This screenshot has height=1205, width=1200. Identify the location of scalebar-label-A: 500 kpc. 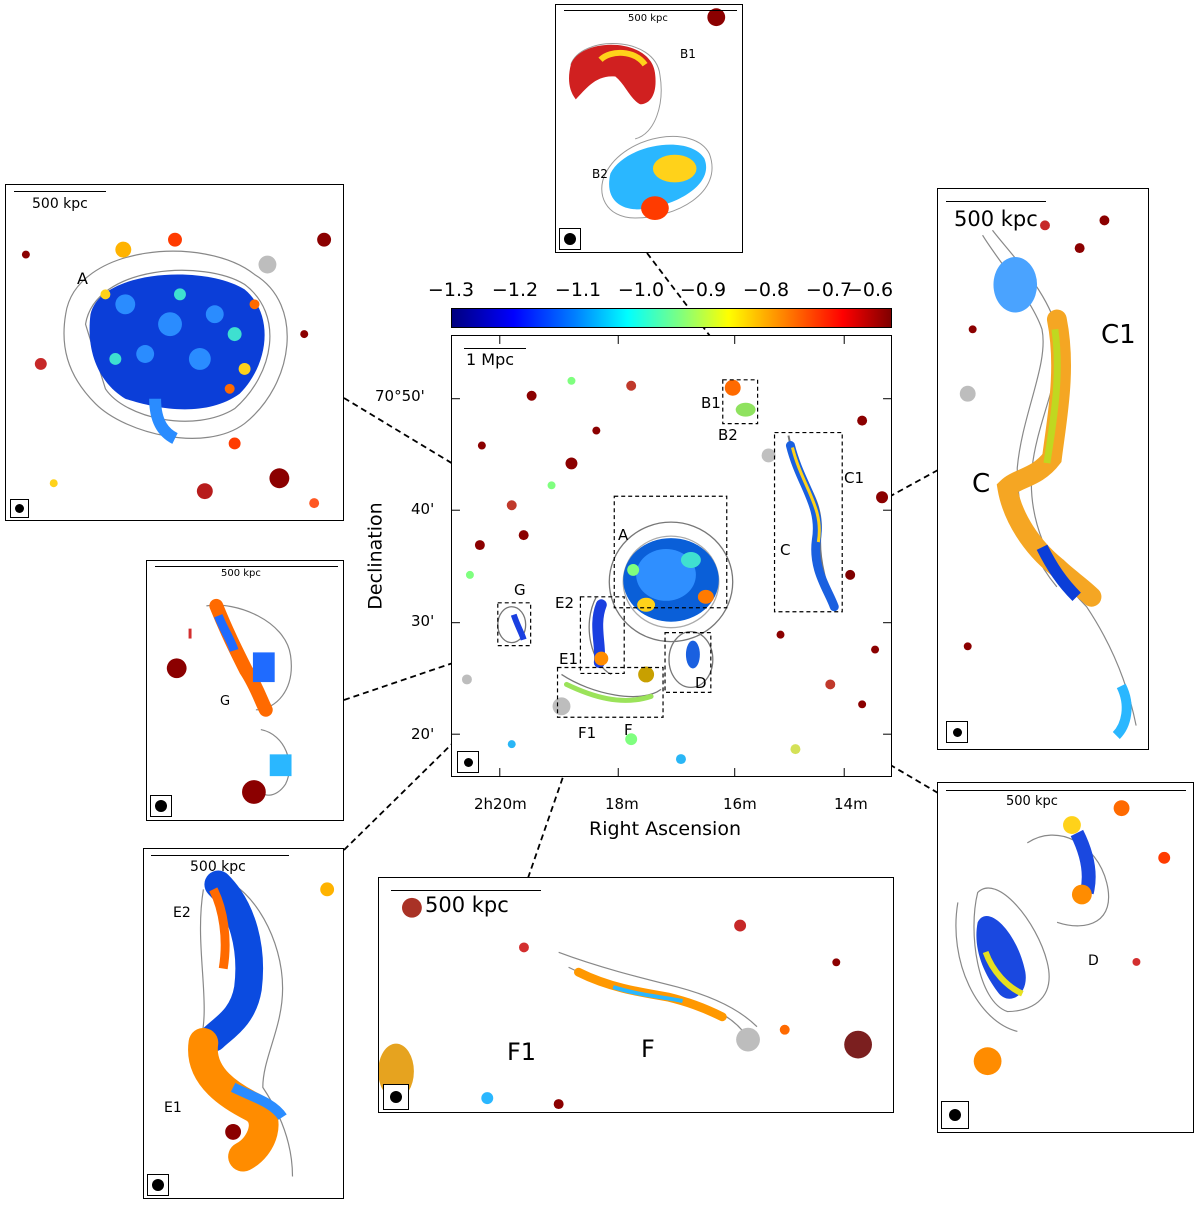
(60, 204).